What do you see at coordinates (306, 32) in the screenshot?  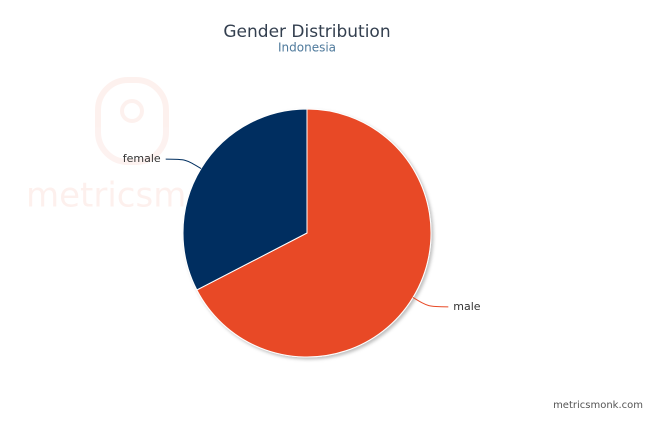 I see `chart-title: Gender Distribution` at bounding box center [306, 32].